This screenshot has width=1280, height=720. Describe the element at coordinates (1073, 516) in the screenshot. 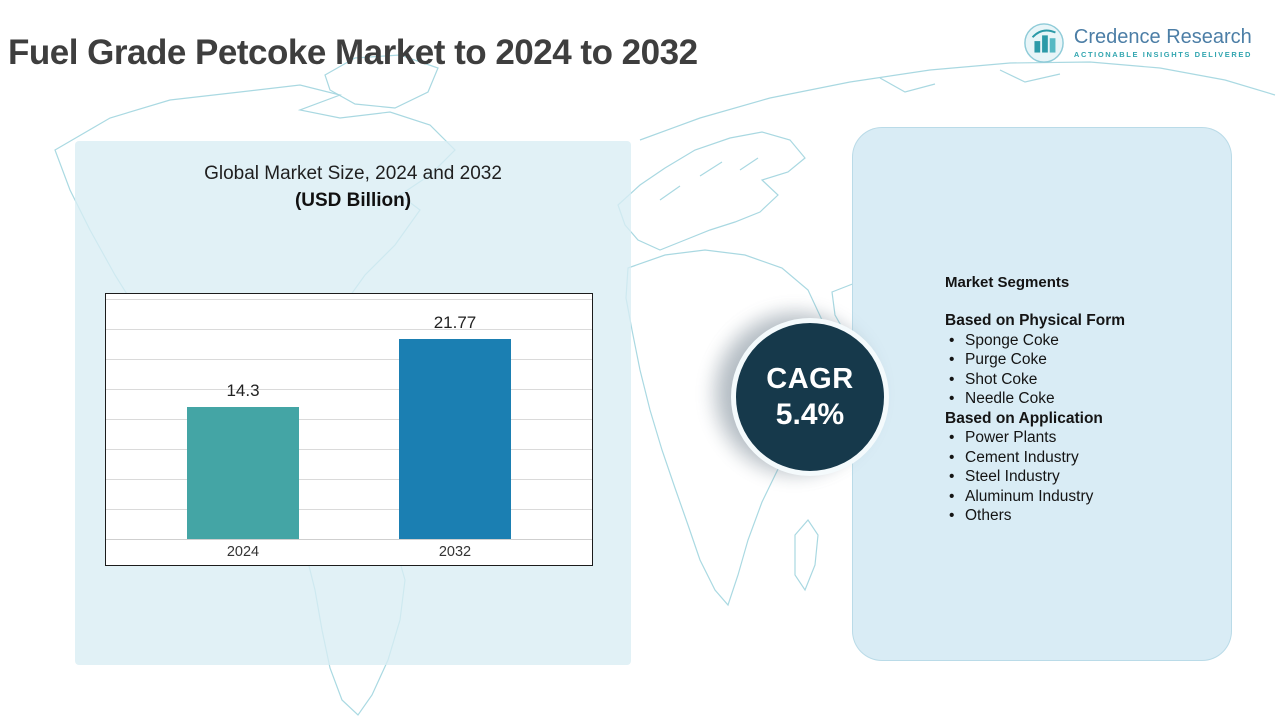

I see `segment-item: Others` at that location.